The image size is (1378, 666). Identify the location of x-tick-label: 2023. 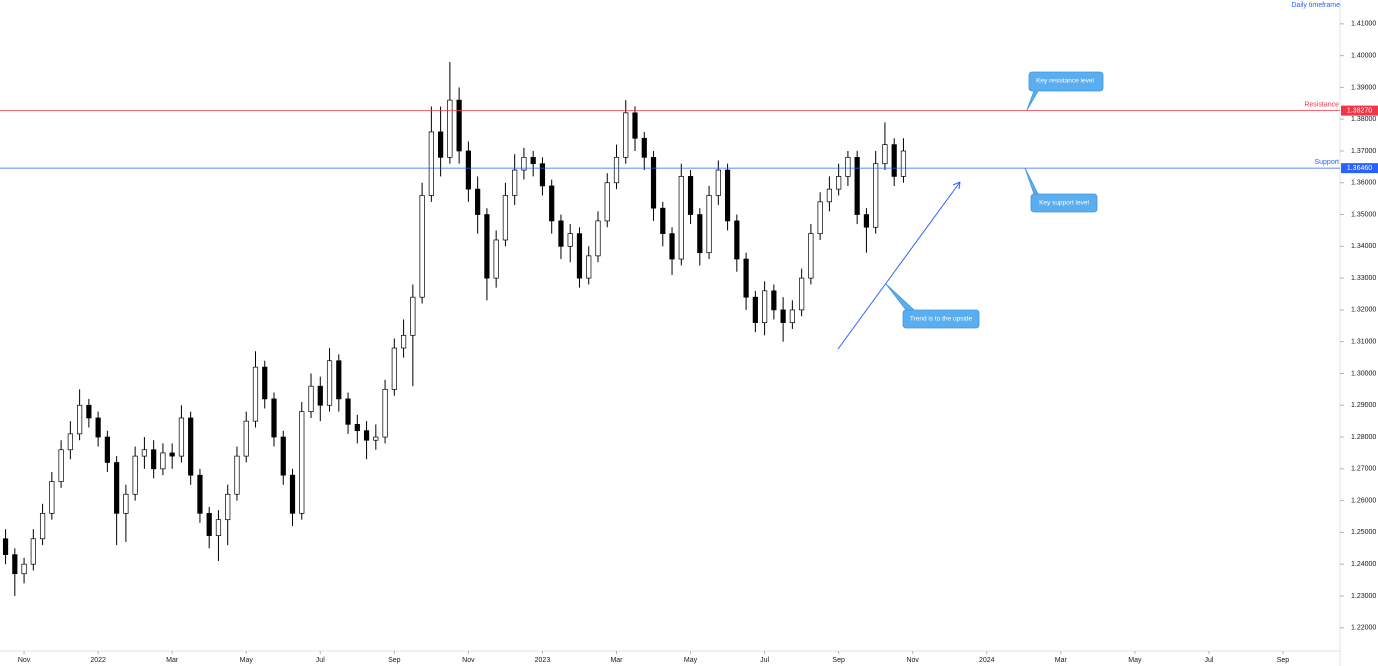
(543, 660).